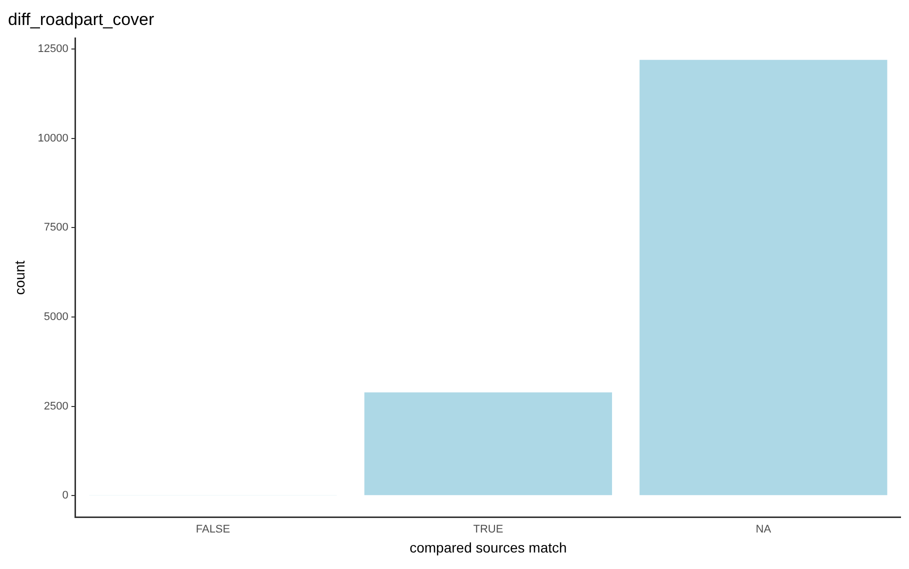  Describe the element at coordinates (56, 406) in the screenshot. I see `y-tick-label: 2500` at that location.